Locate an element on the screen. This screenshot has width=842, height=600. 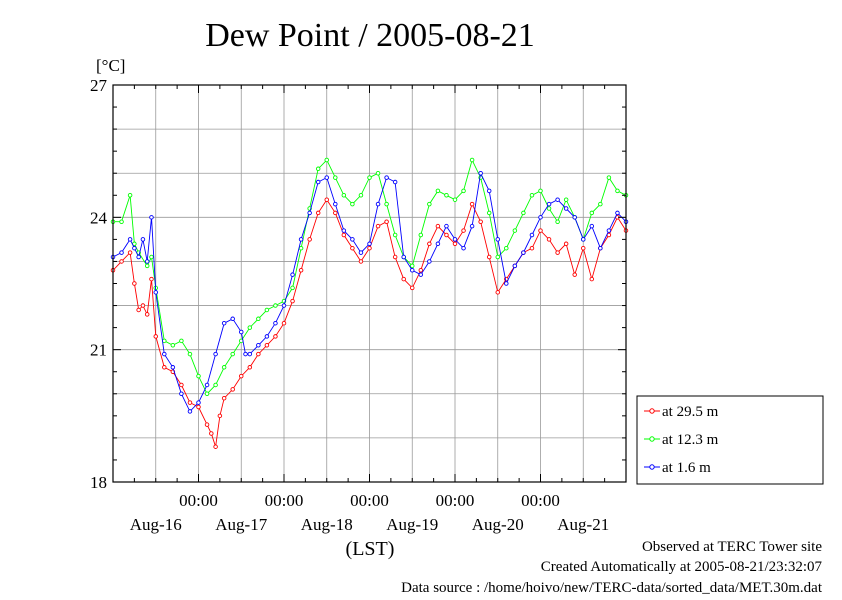
chart-title: Dew Point / 2005-08-21 is located at coordinates (370, 35).